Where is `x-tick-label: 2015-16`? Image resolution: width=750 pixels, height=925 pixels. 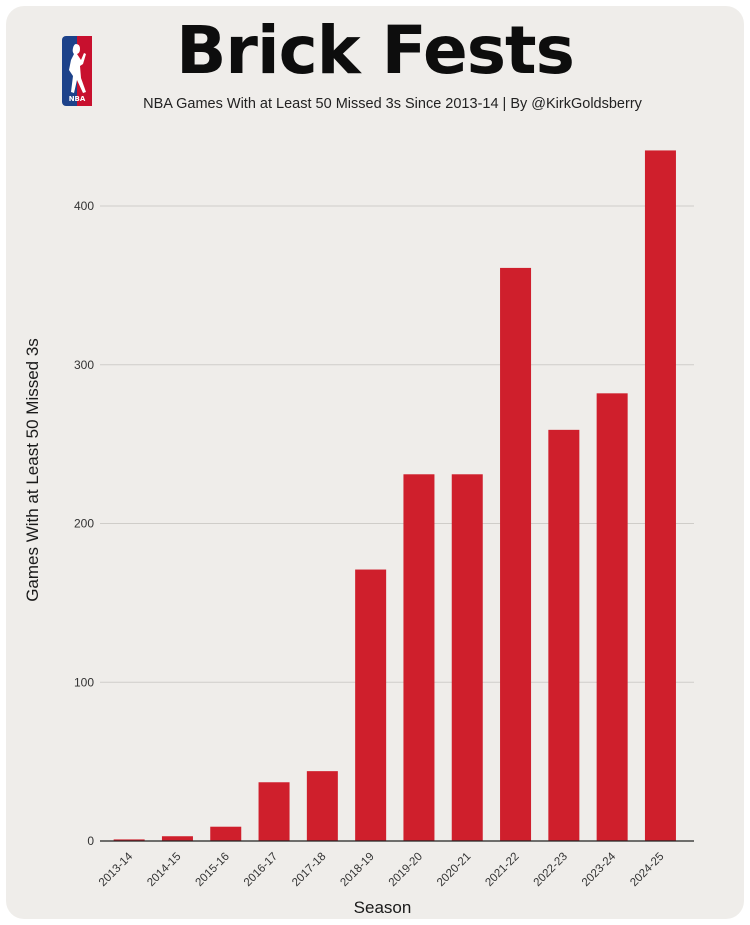
x-tick-label: 2015-16 is located at coordinates (213, 870).